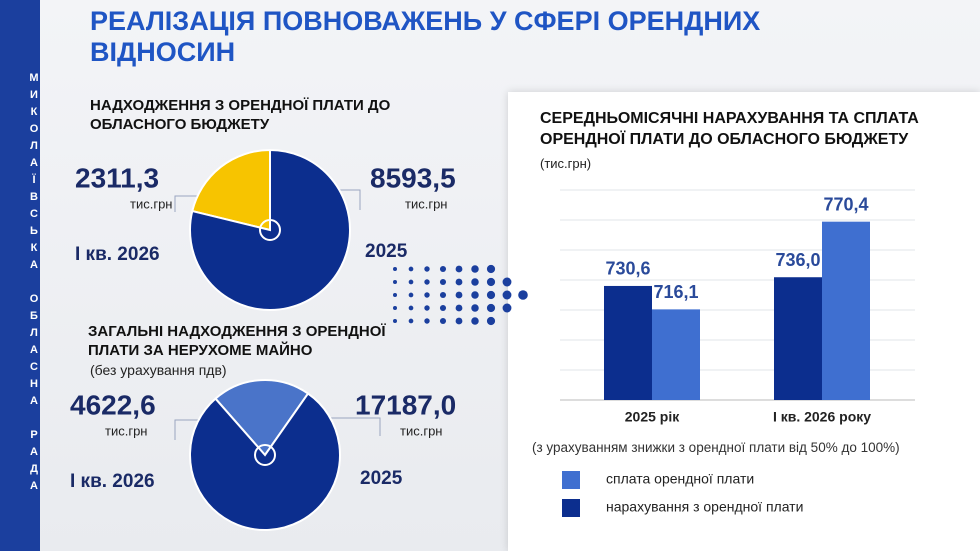  Describe the element at coordinates (413, 177) in the screenshot. I see `value-label: 8593,5` at that location.